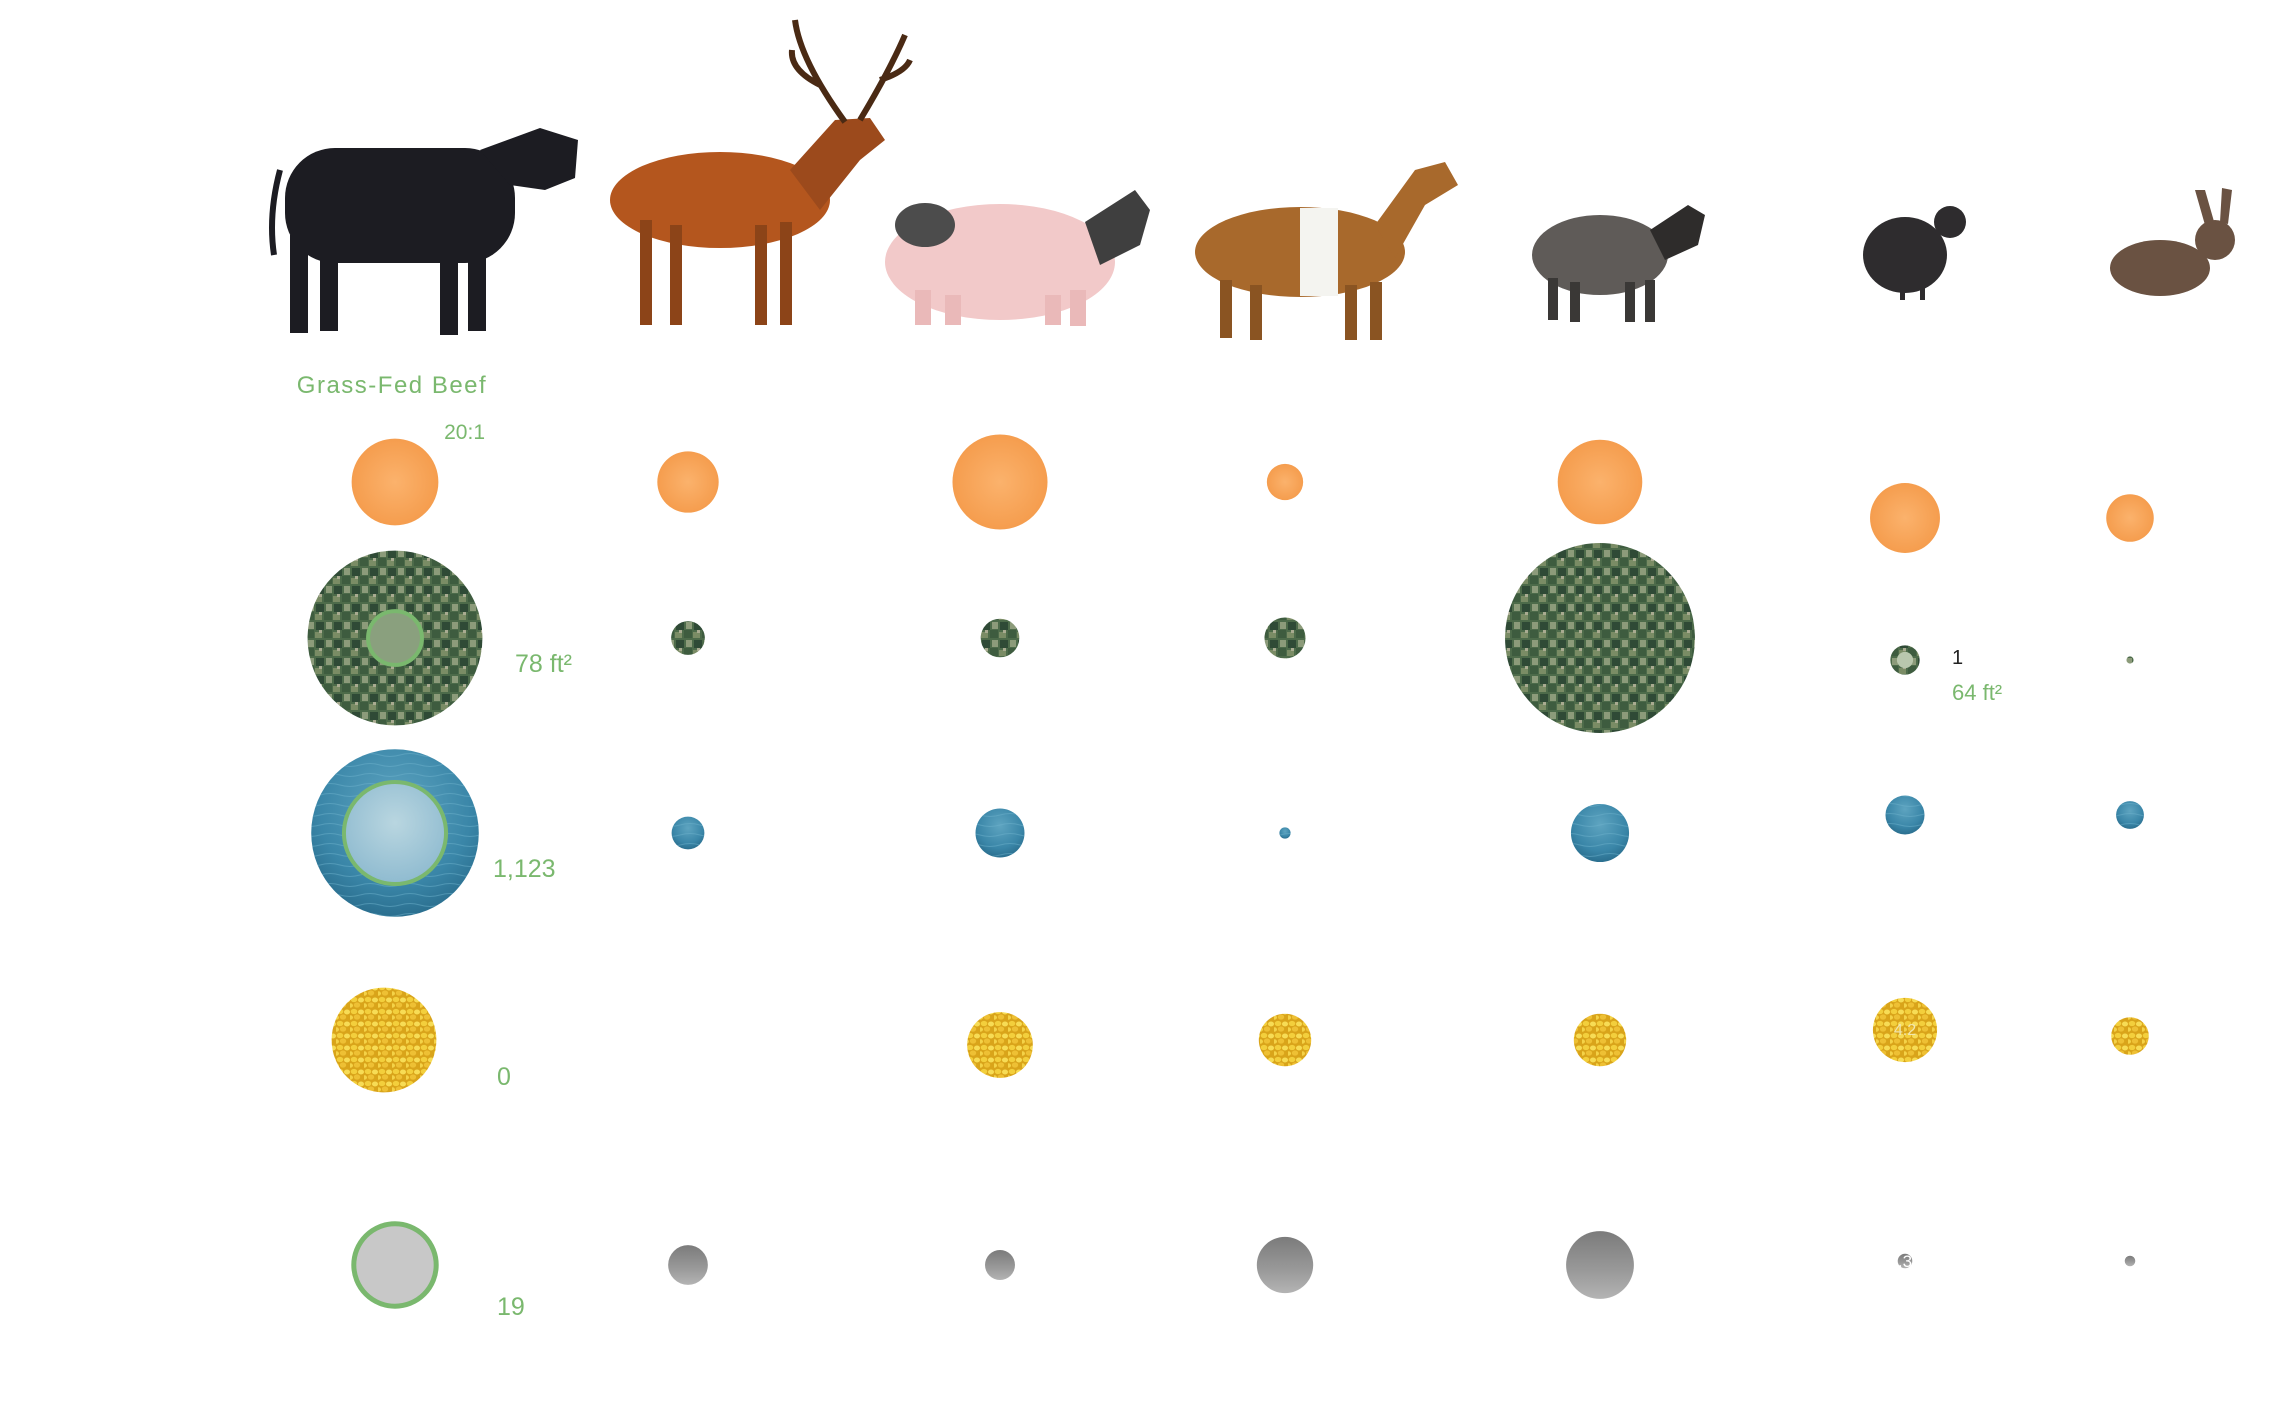 The height and width of the screenshot is (1405, 2271). What do you see at coordinates (1600, 638) in the screenshot?
I see `land-bubble-sheep` at bounding box center [1600, 638].